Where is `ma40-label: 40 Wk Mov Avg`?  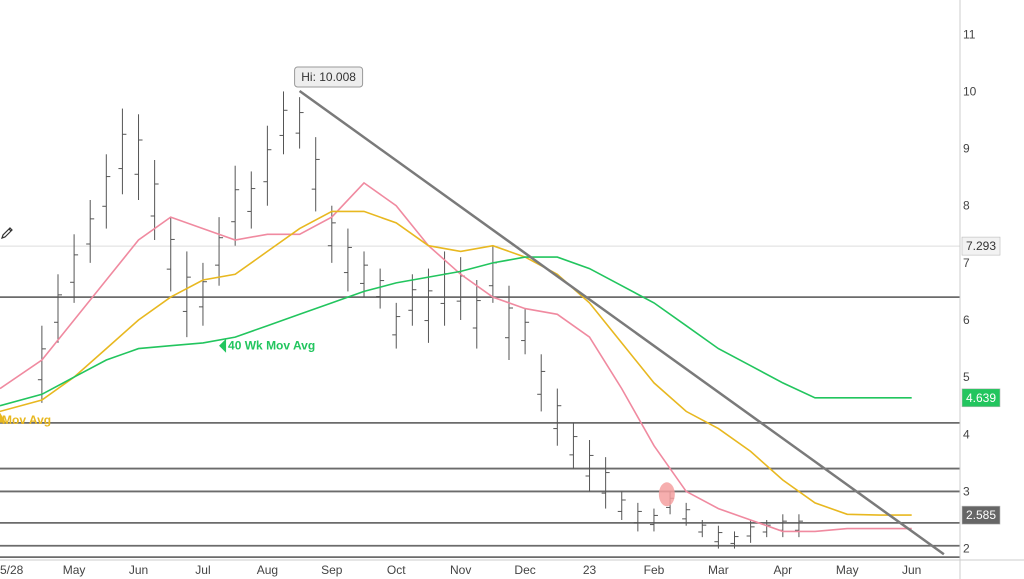 ma40-label: 40 Wk Mov Avg is located at coordinates (271, 346).